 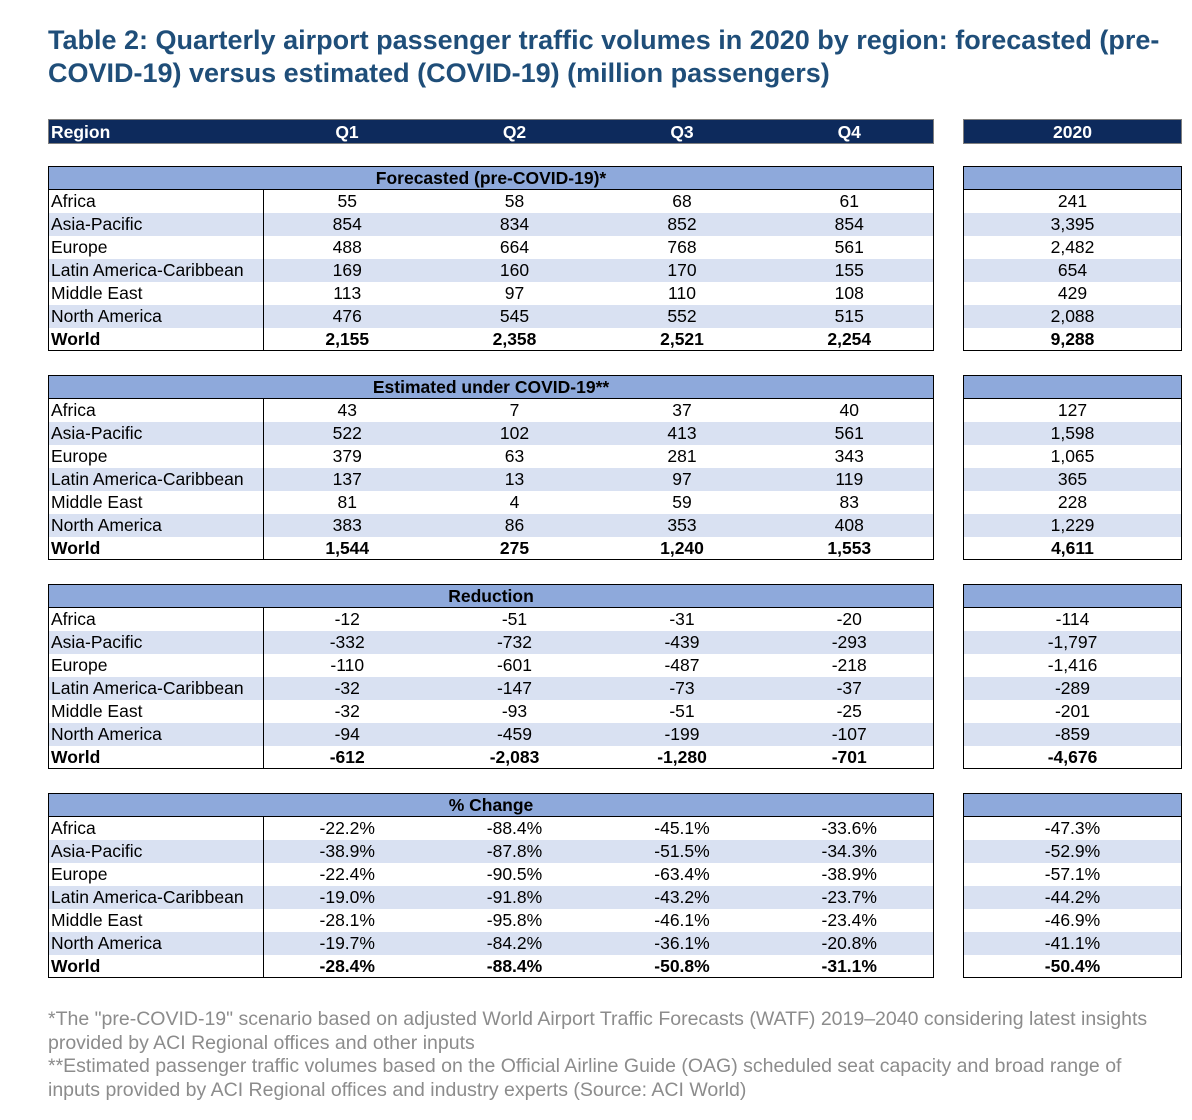 What do you see at coordinates (514, 338) in the screenshot?
I see `q2-cell: 2,358` at bounding box center [514, 338].